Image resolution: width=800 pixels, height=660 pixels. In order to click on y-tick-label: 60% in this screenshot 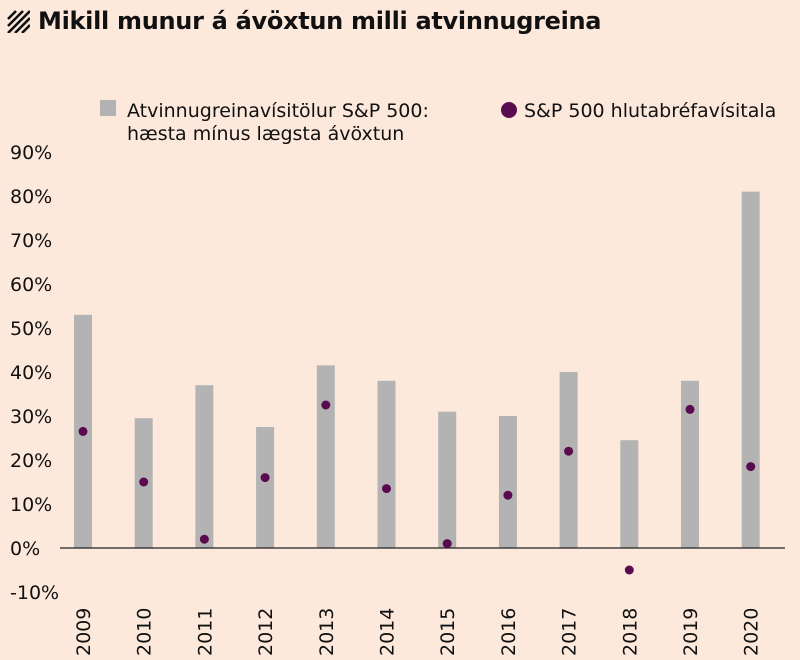, I will do `click(31, 285)`.